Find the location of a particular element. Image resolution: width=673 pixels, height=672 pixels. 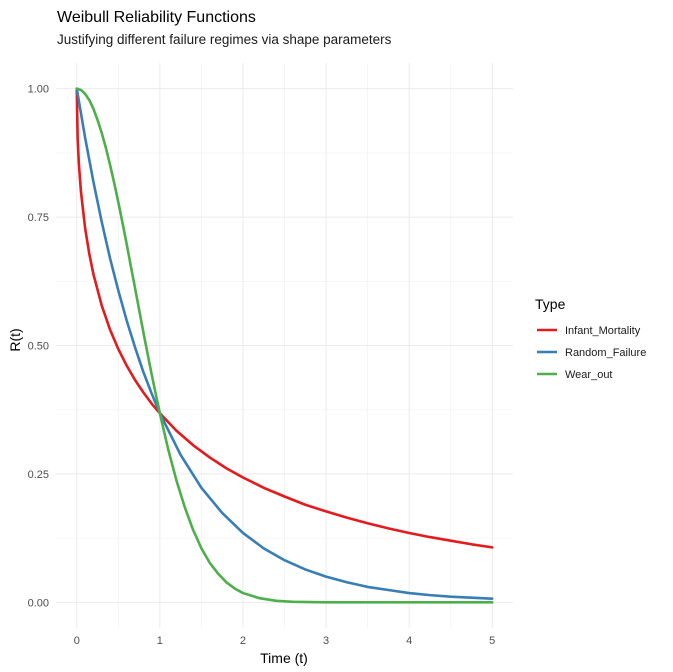

legend-title: Type is located at coordinates (550, 304).